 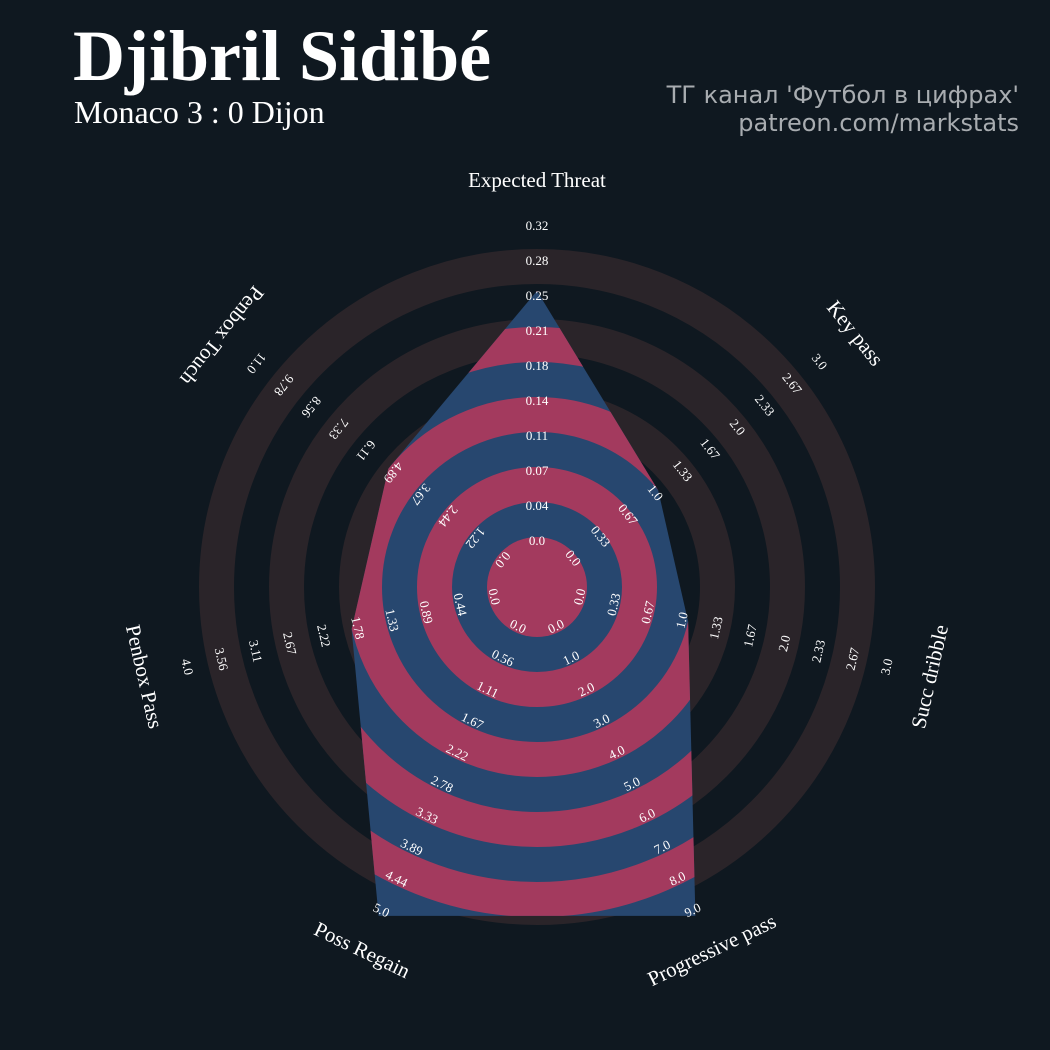 I want to click on tick-label: 0.11, so click(x=537, y=435).